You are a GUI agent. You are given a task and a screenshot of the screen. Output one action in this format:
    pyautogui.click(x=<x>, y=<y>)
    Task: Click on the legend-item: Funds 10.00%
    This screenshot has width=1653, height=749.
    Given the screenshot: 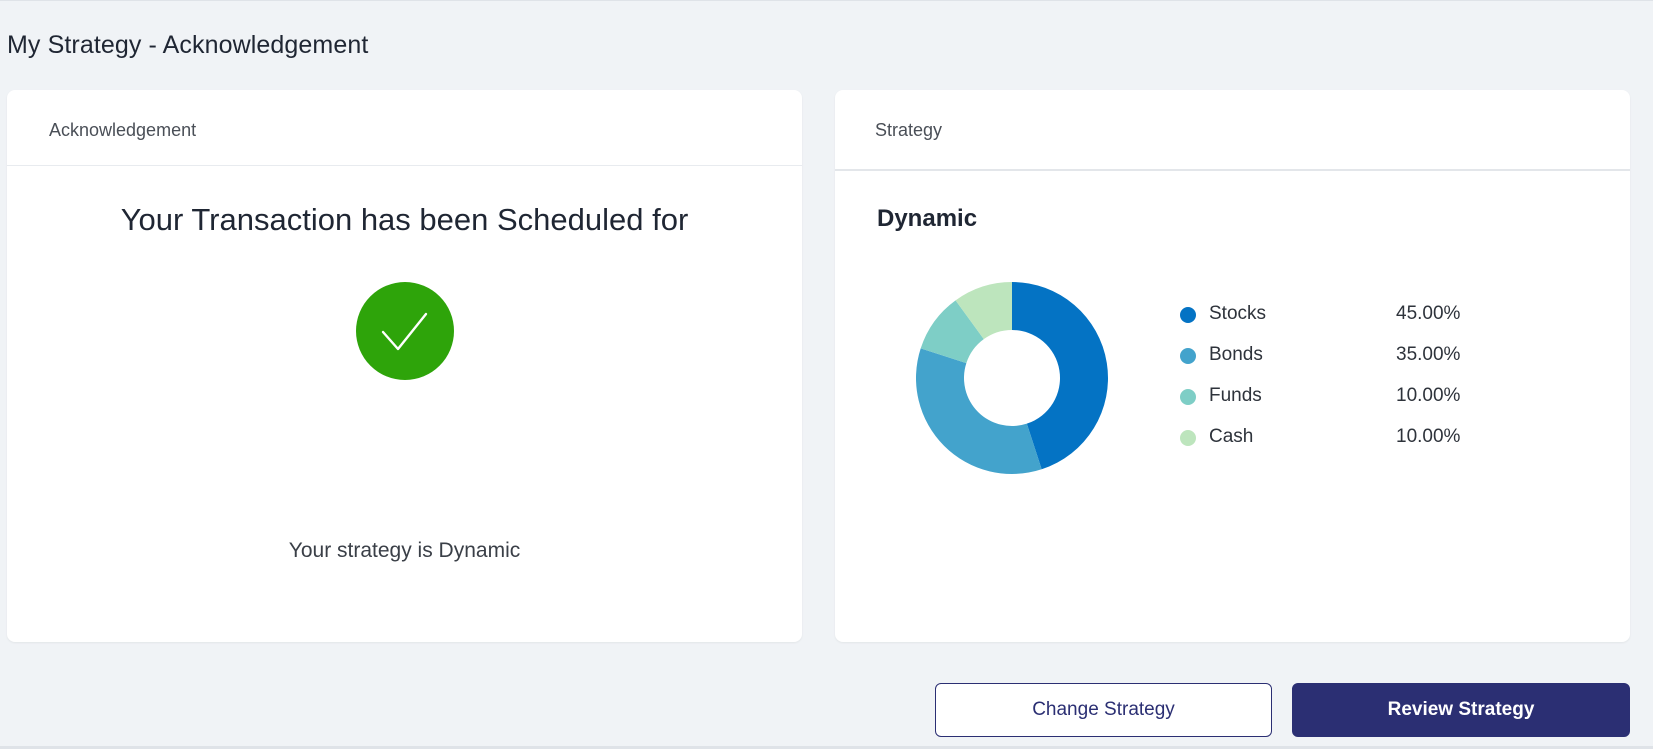 What is the action you would take?
    pyautogui.click(x=1330, y=402)
    